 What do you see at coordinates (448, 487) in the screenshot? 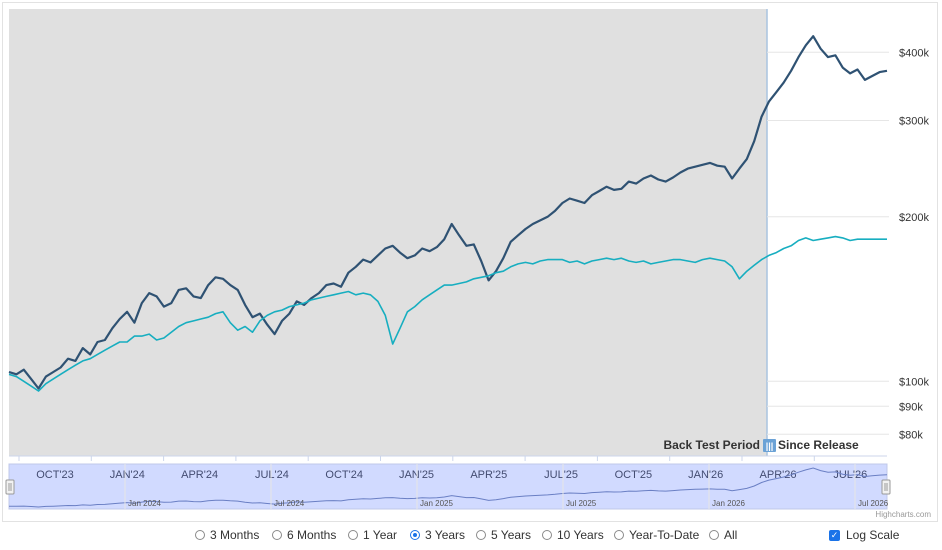
I see `navigator-series` at bounding box center [448, 487].